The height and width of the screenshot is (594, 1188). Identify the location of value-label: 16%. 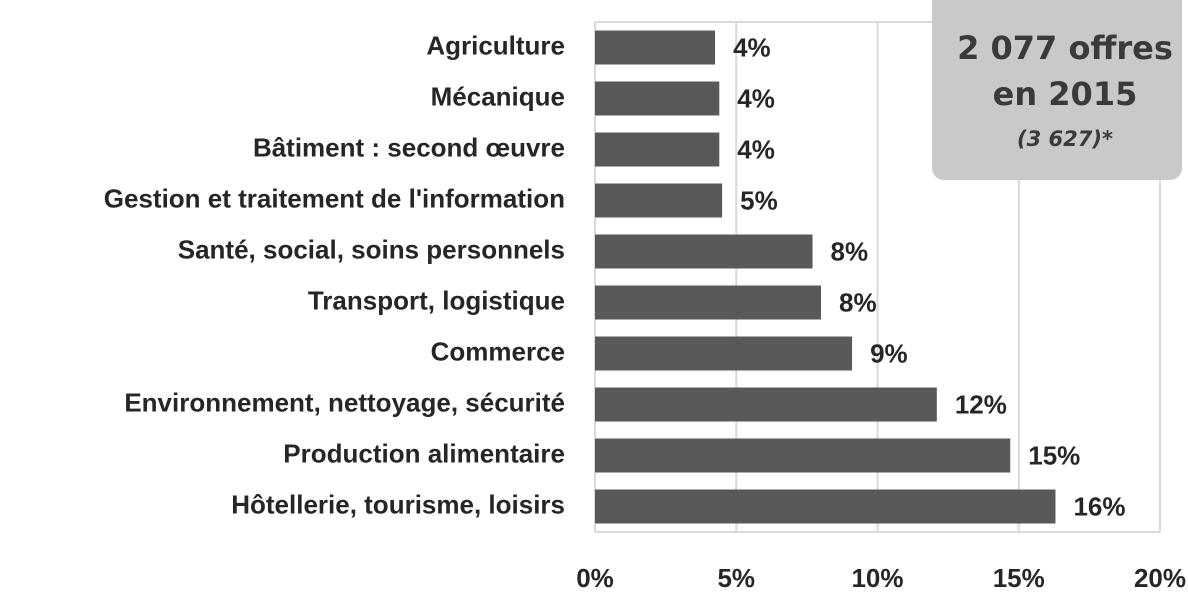
(1099, 506).